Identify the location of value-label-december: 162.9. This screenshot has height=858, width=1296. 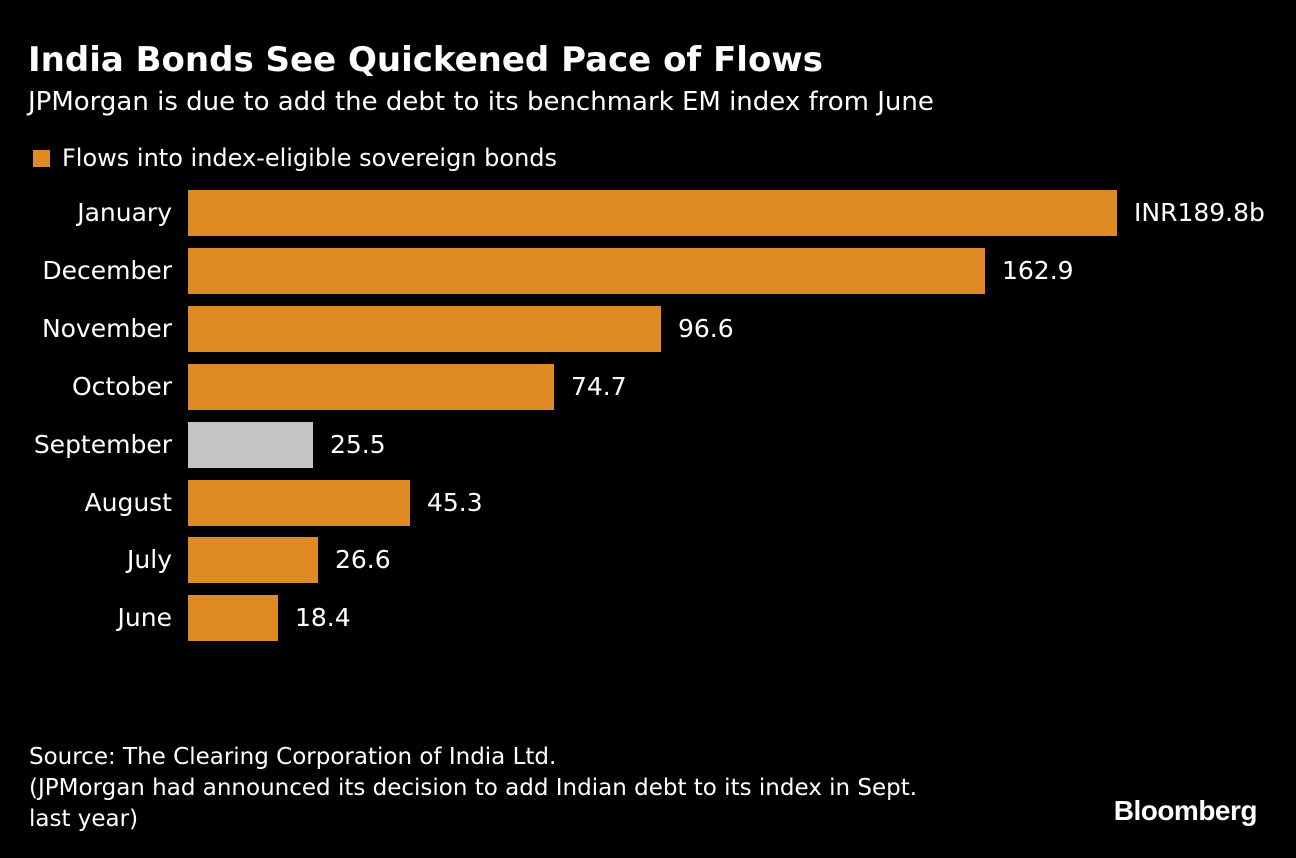
(1038, 270).